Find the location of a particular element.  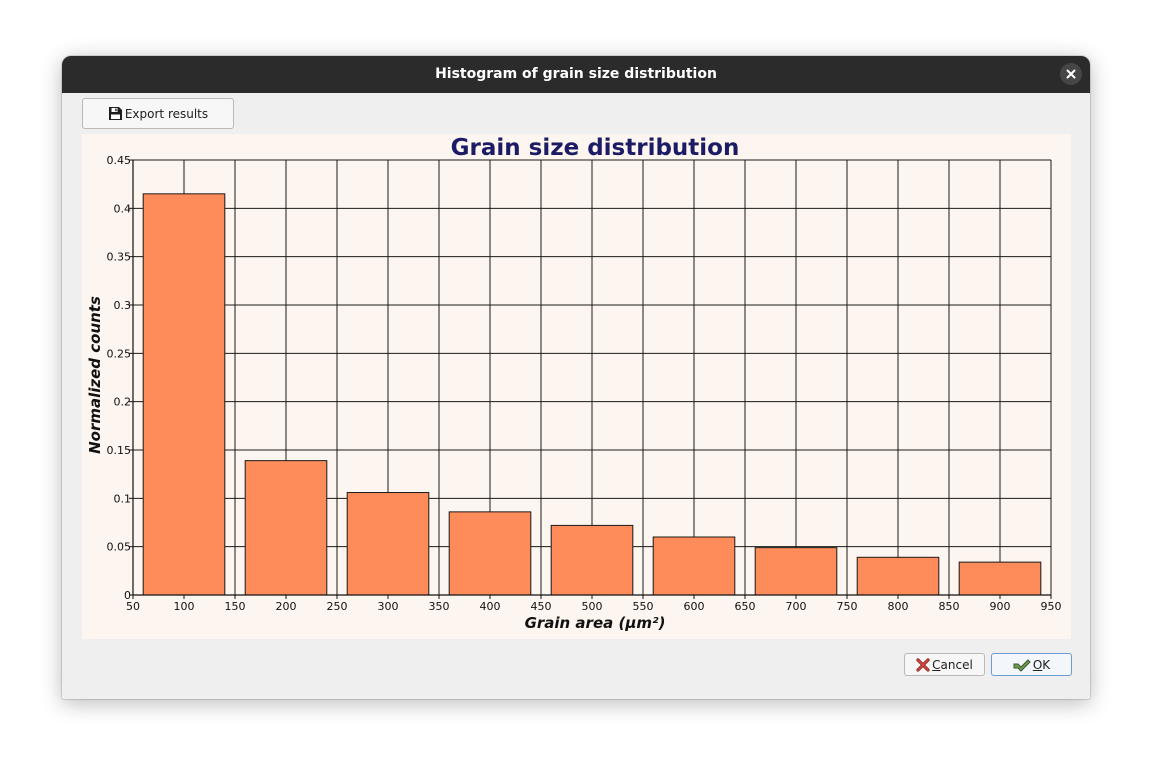

x-axis-label: Grain area (µm²) is located at coordinates (595, 623).